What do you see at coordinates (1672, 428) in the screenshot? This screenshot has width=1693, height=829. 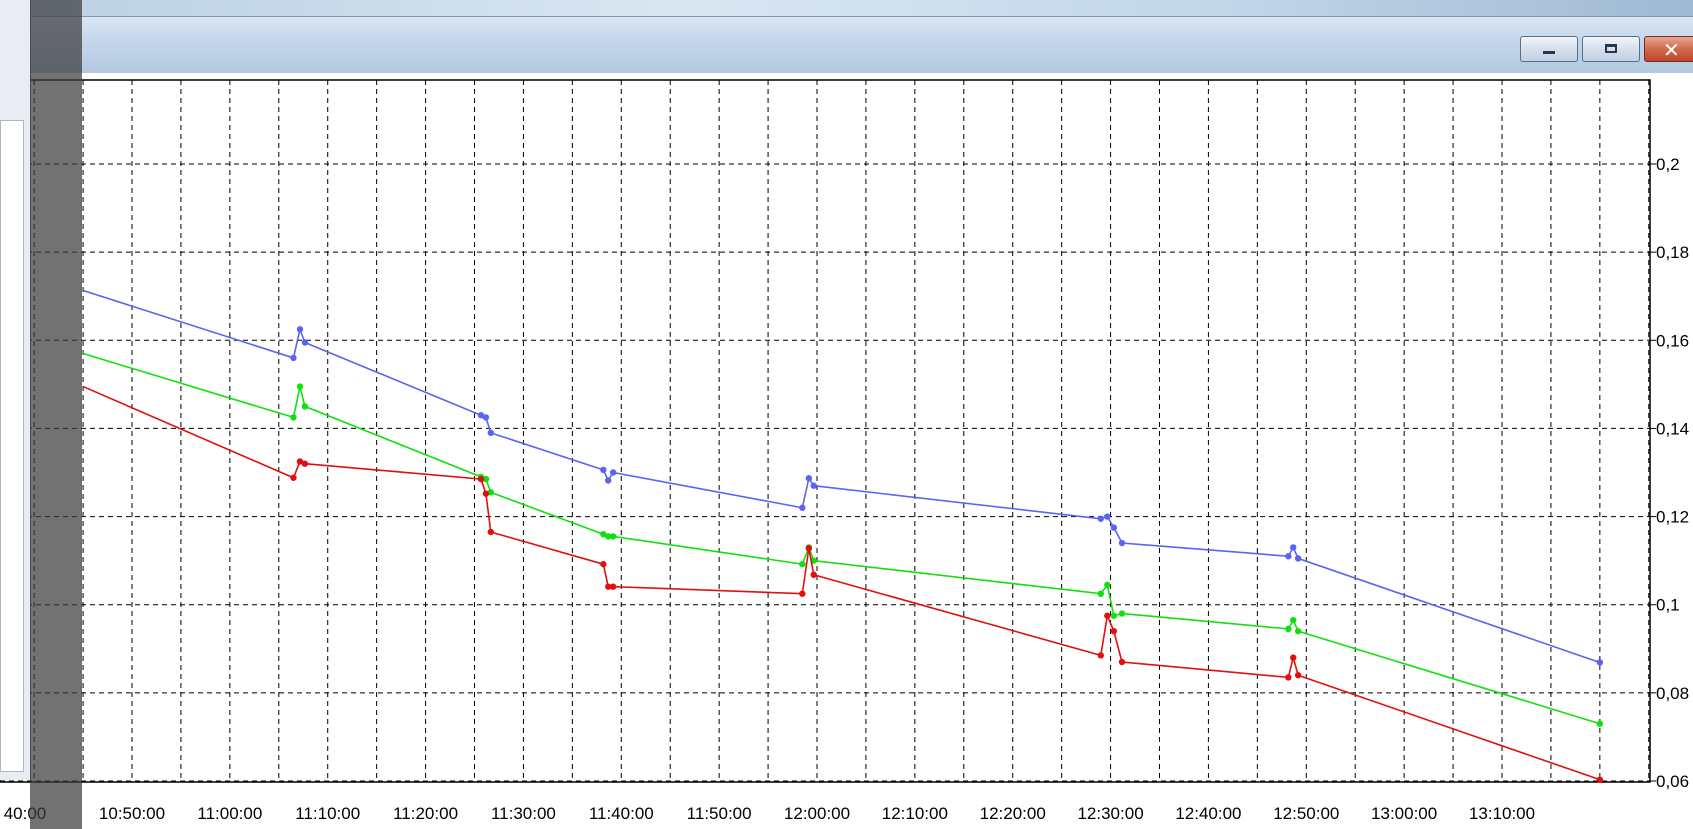 I see `y-tick-label: 0,14` at bounding box center [1672, 428].